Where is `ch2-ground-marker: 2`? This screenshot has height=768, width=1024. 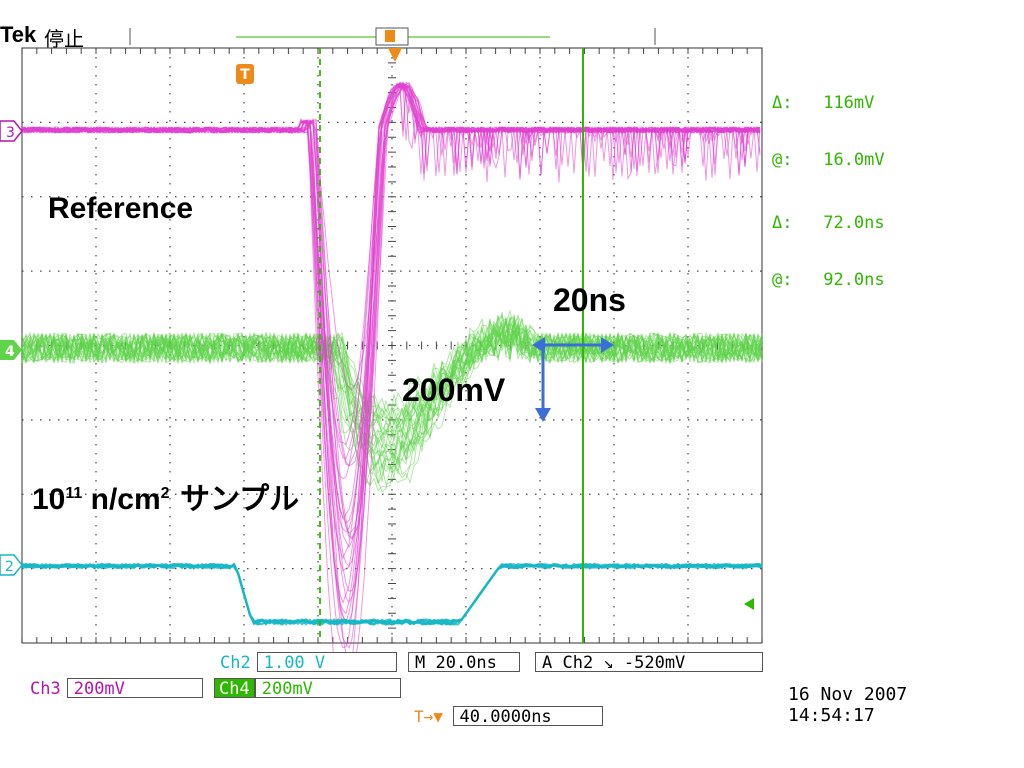 ch2-ground-marker: 2 is located at coordinates (11, 565).